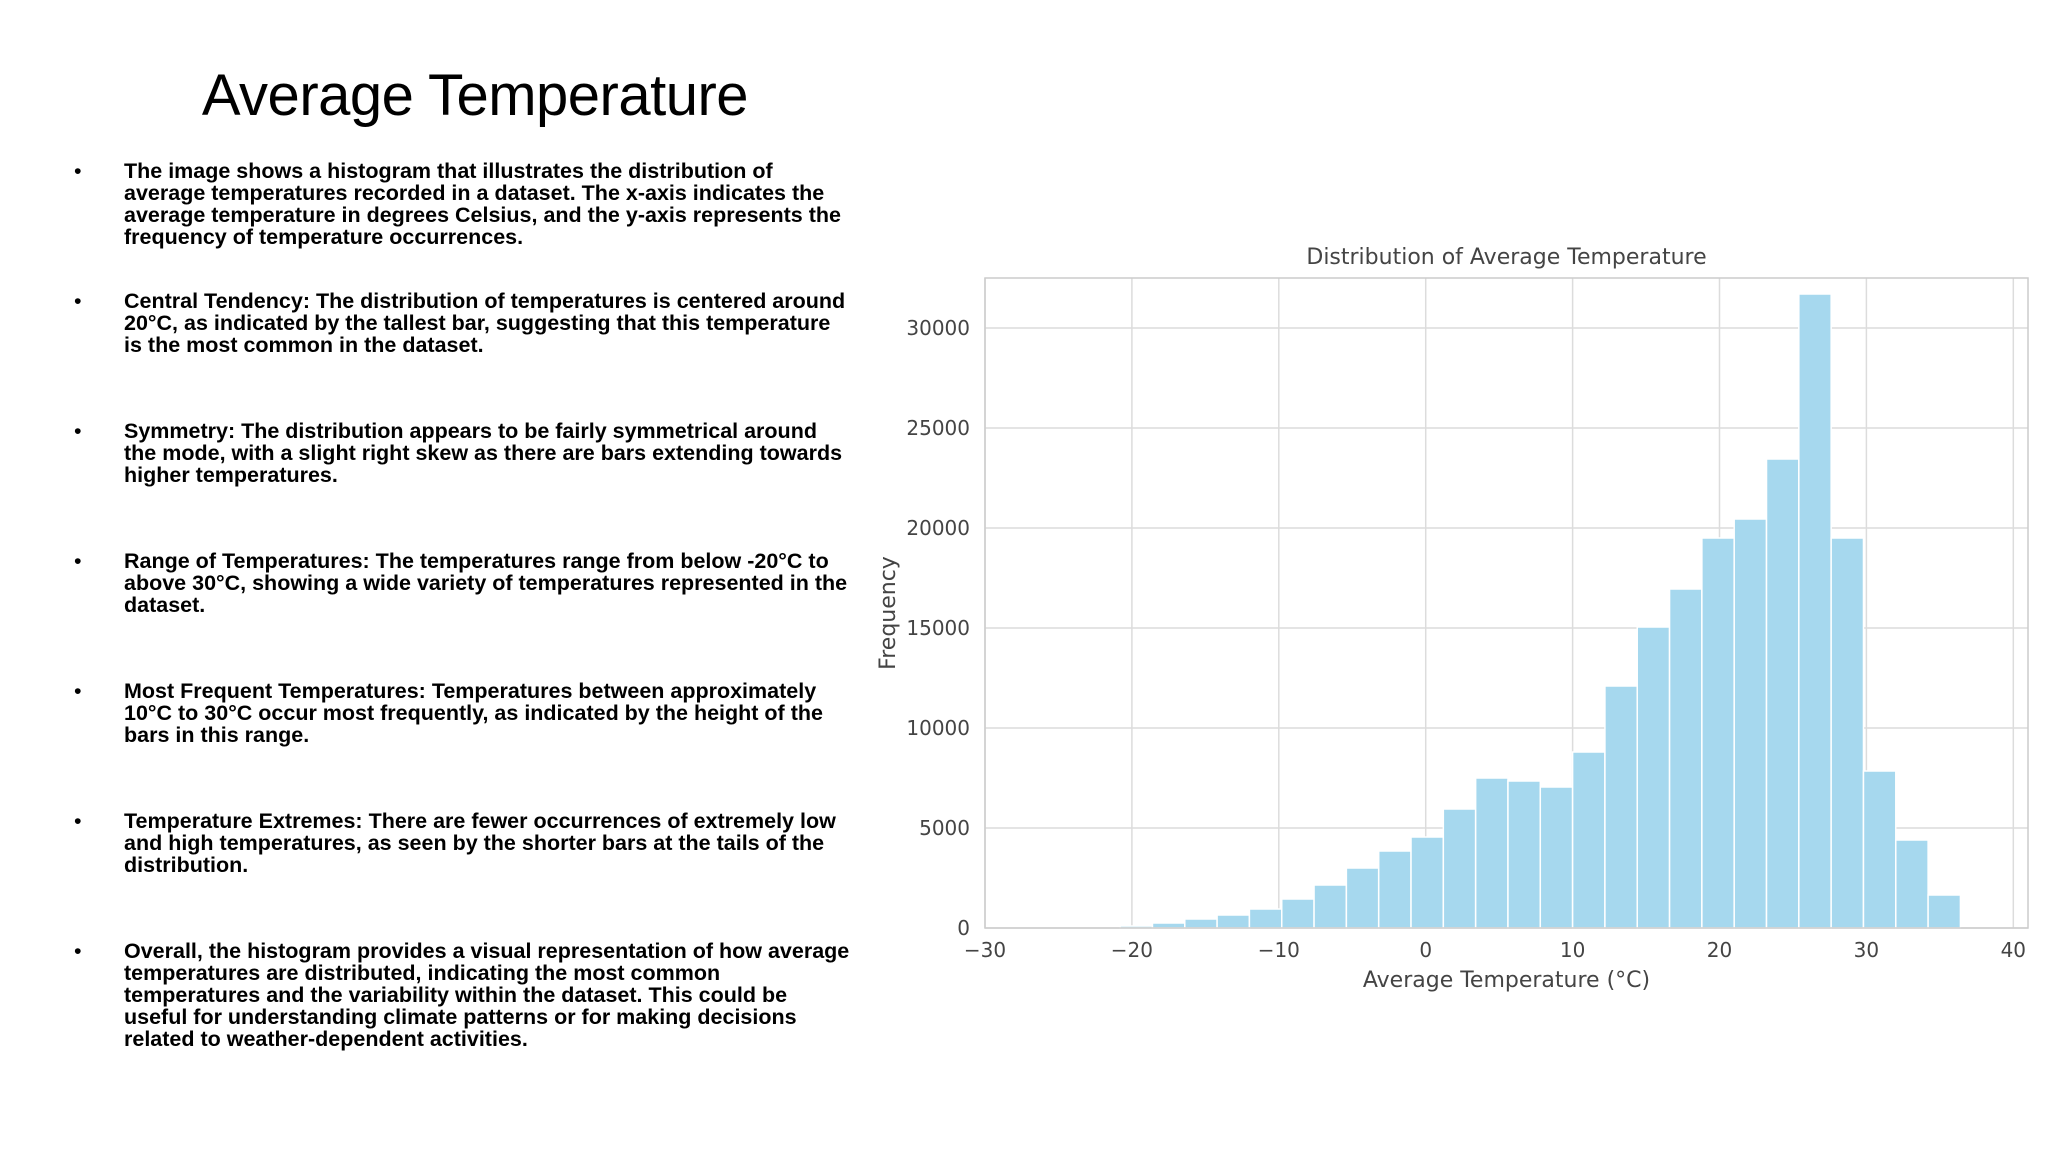  I want to click on y-tick-label: 30000, so click(938, 328).